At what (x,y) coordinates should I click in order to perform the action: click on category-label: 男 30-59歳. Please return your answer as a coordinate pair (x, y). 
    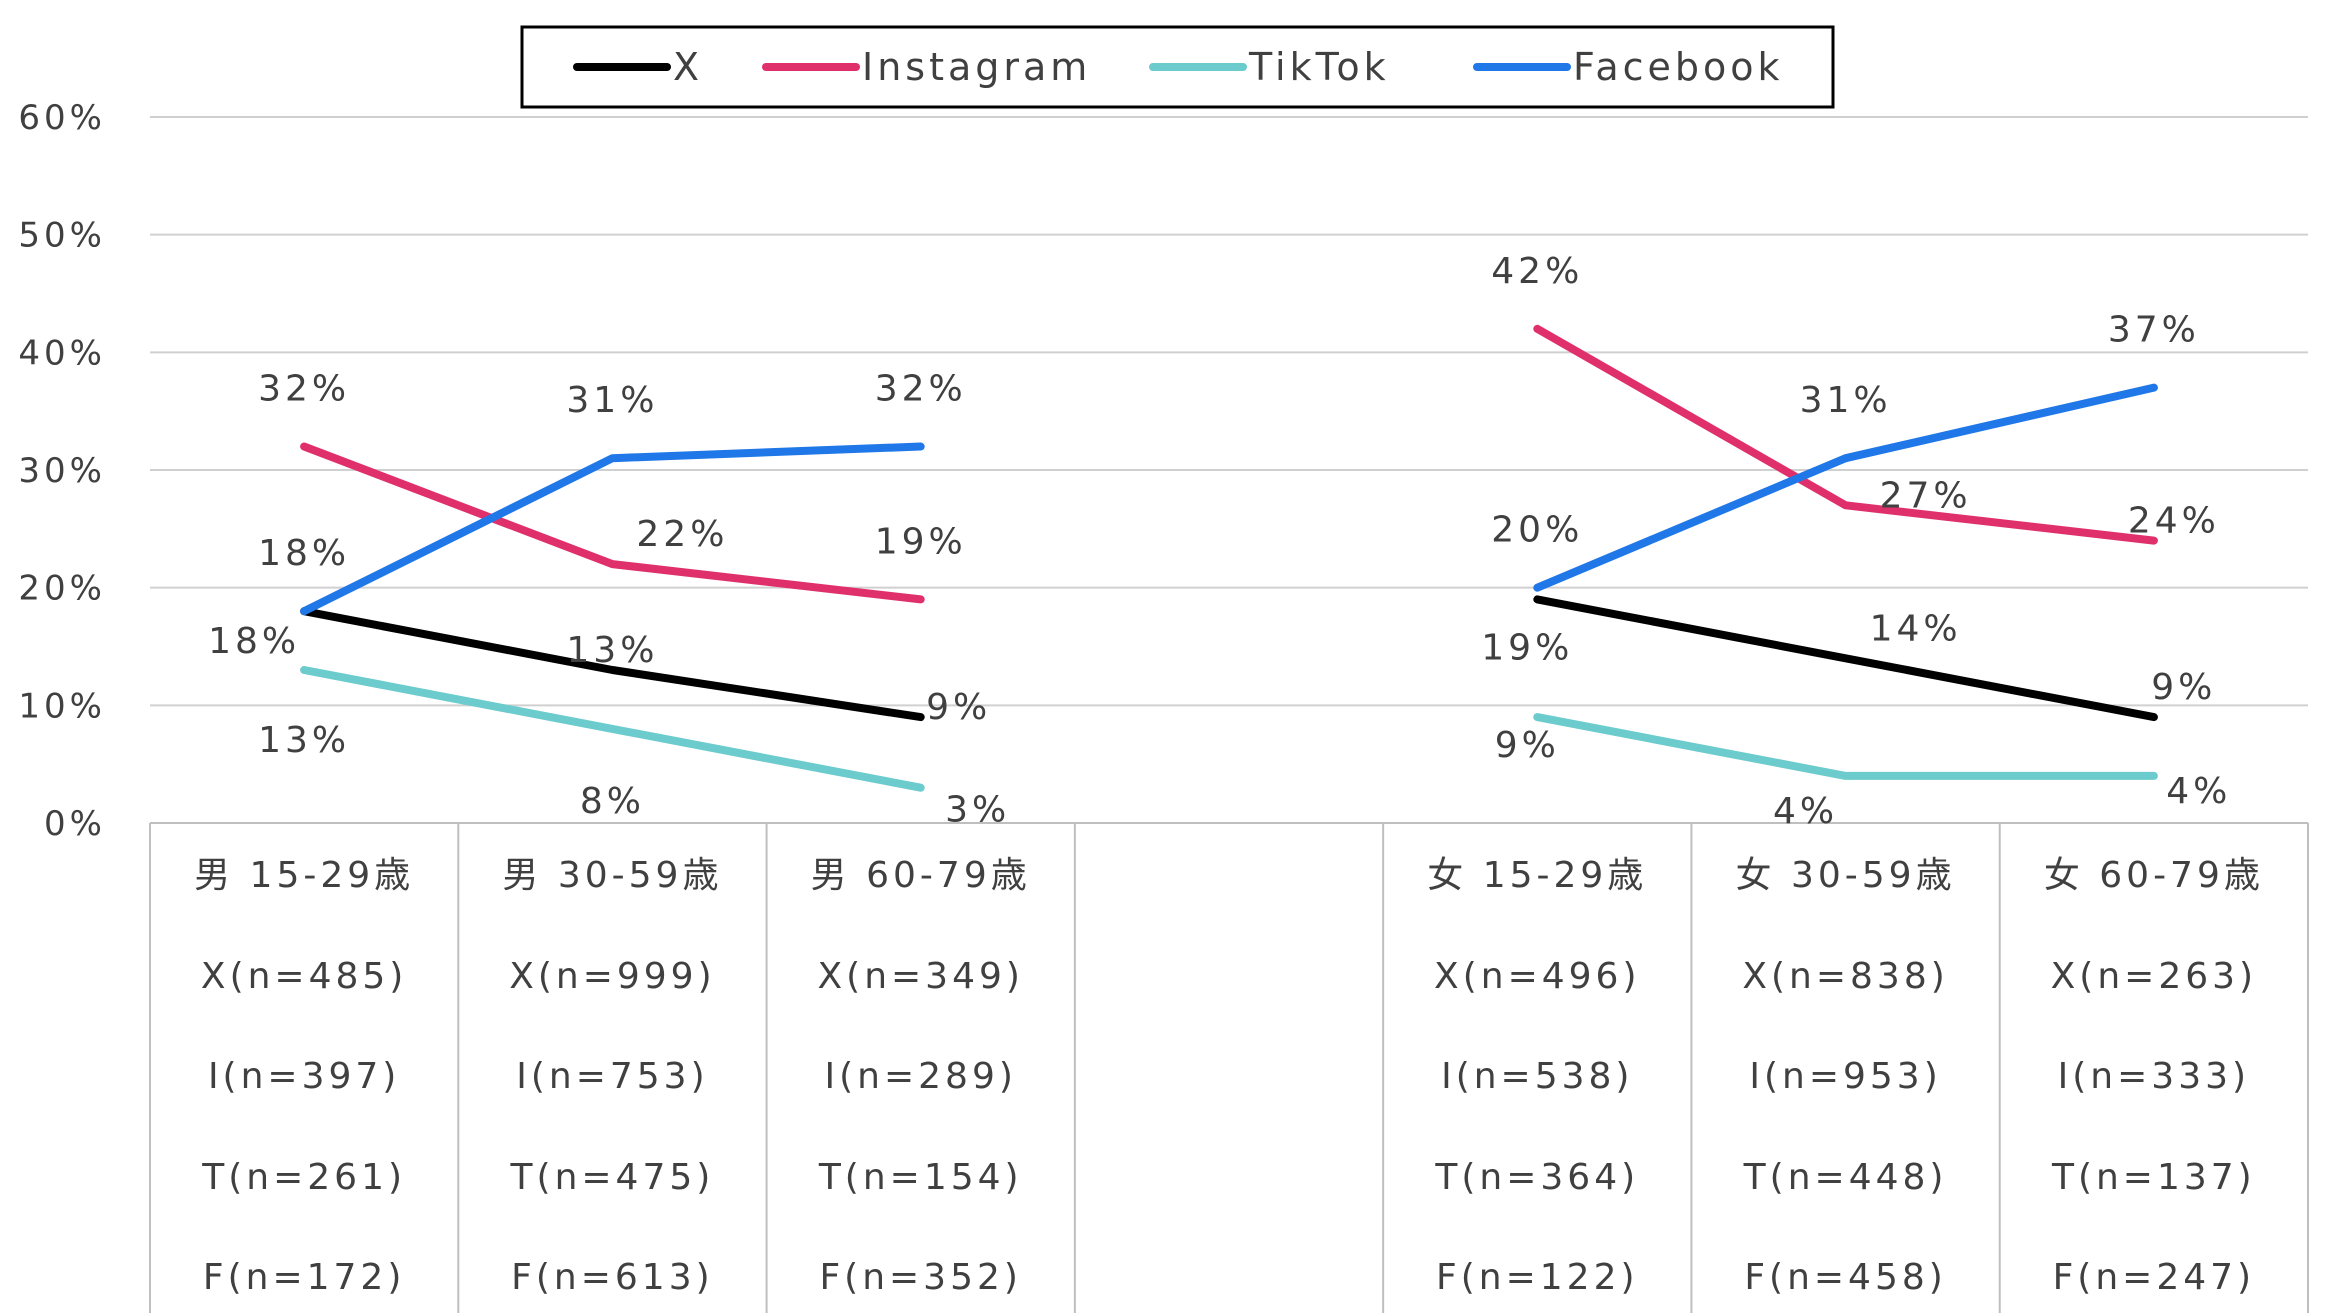
    Looking at the image, I should click on (612, 875).